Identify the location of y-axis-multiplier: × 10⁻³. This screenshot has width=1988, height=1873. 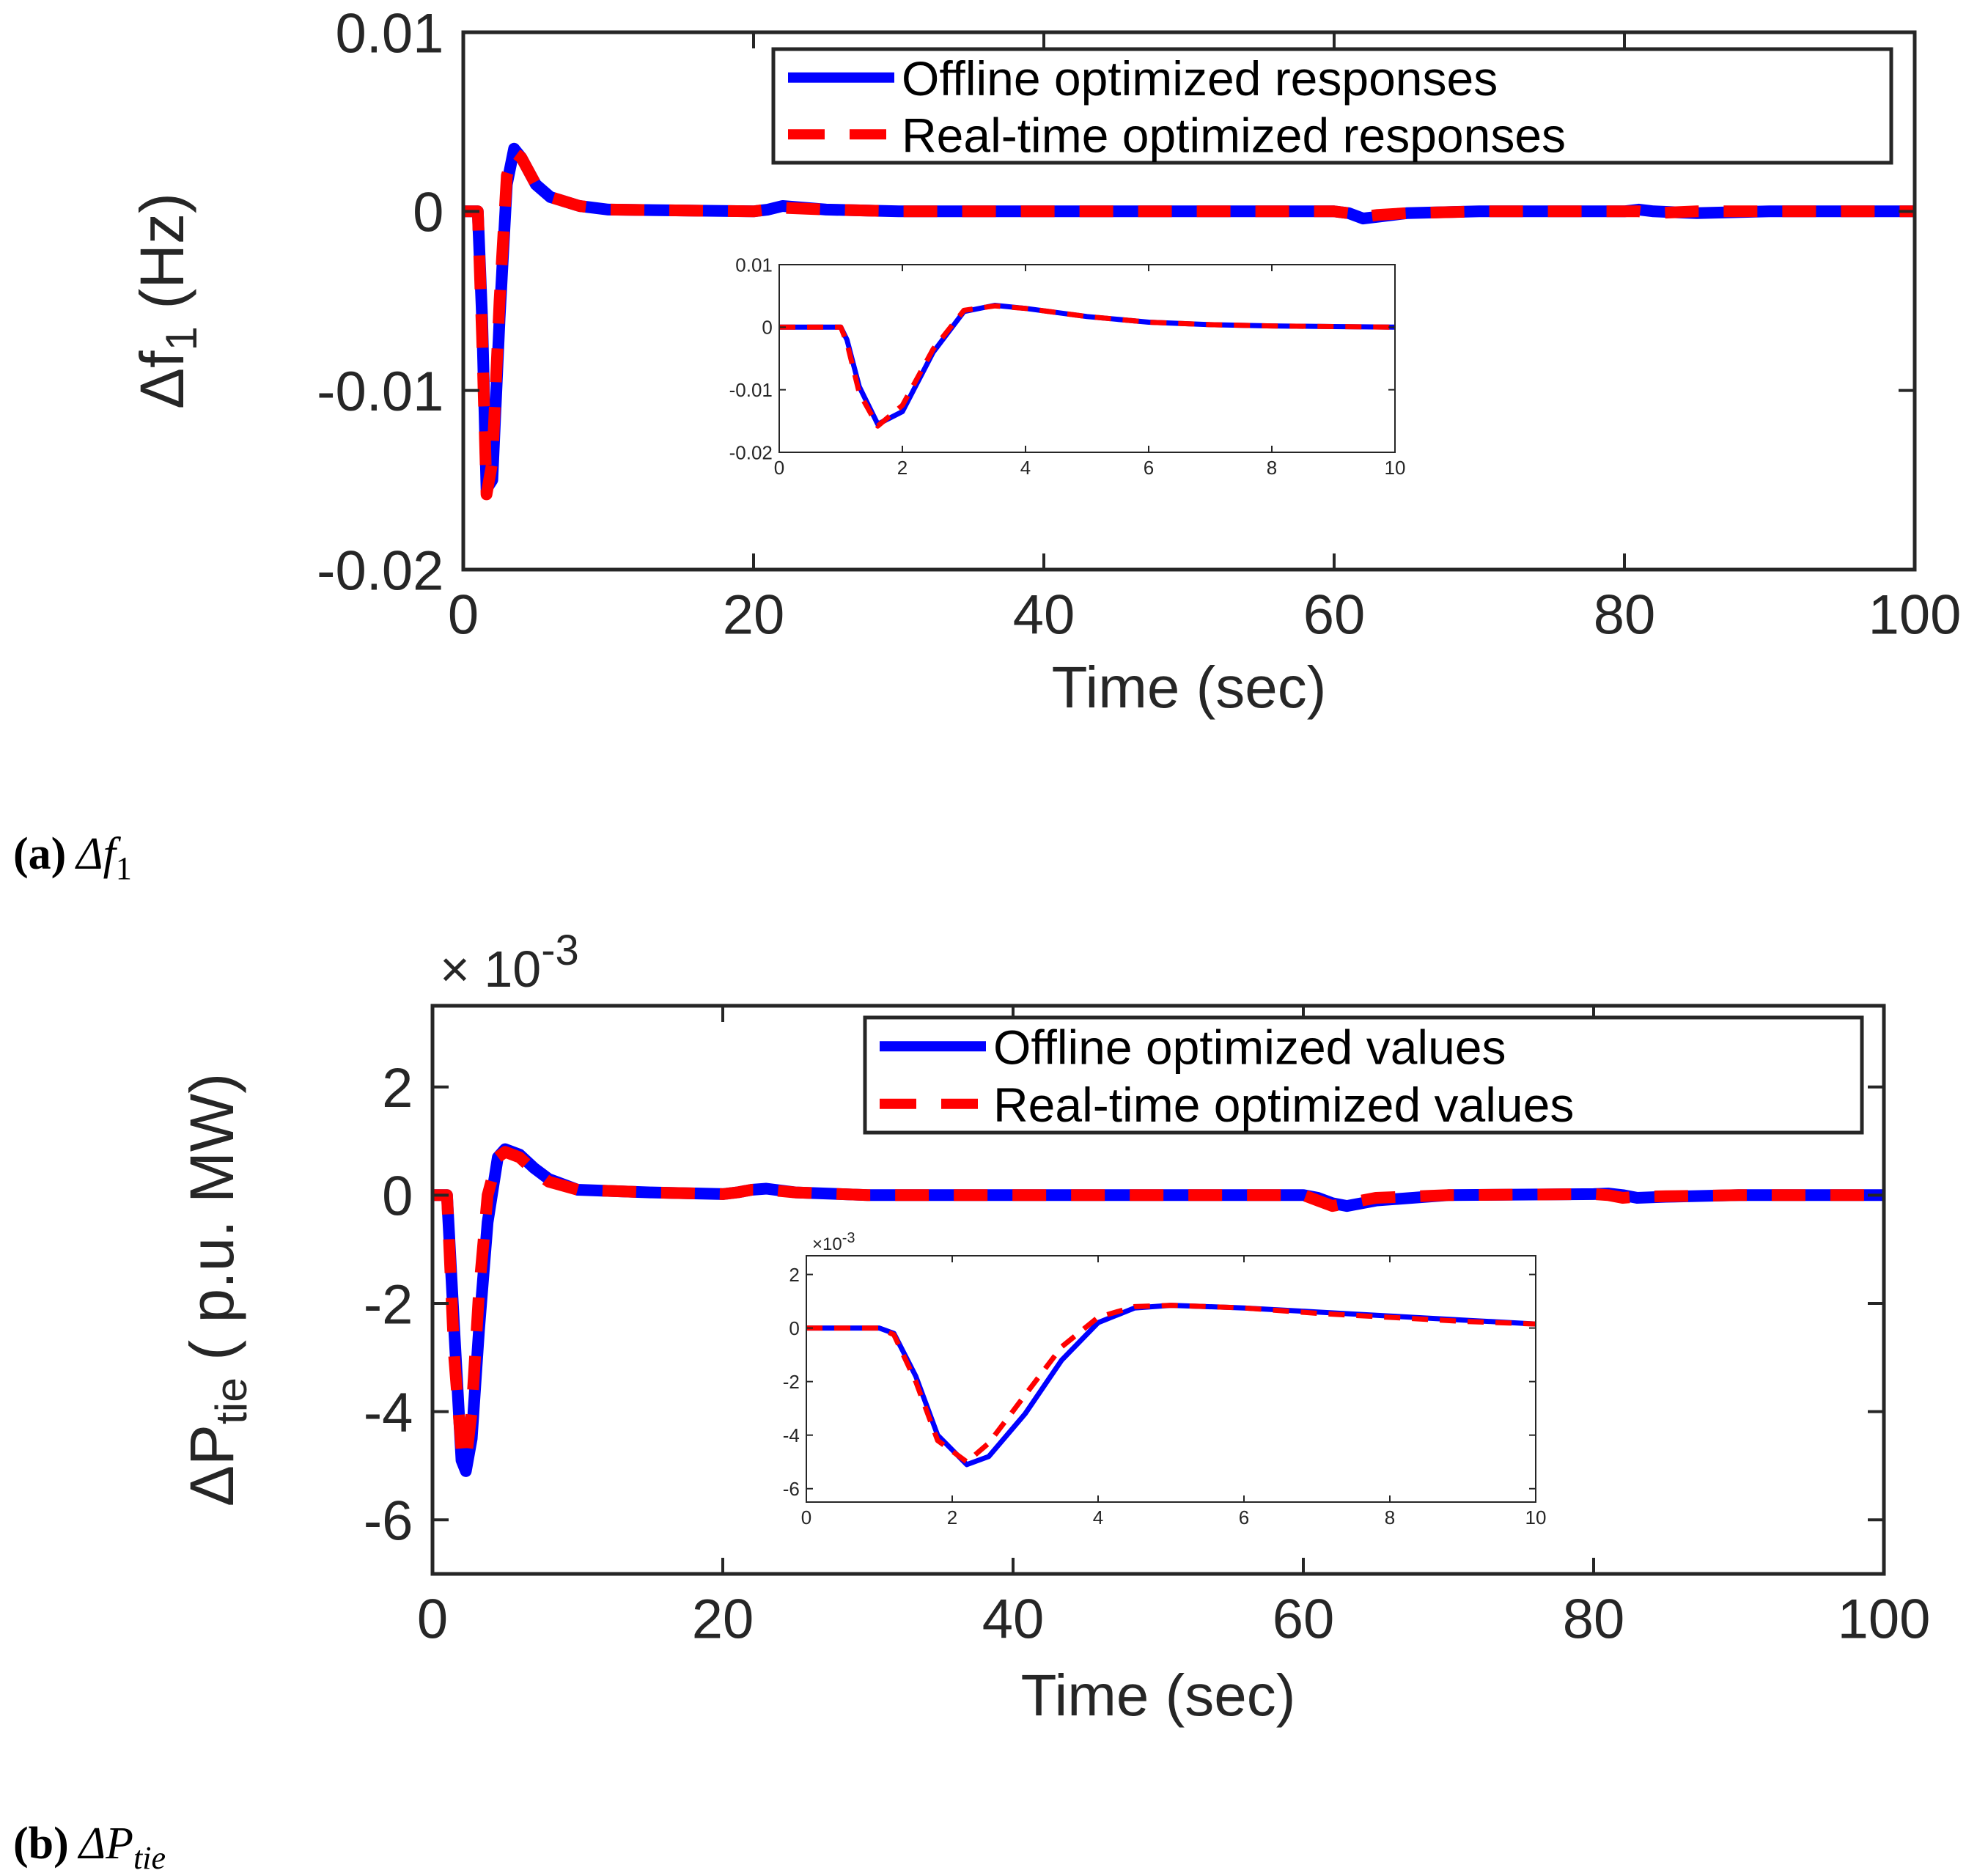
(509, 962).